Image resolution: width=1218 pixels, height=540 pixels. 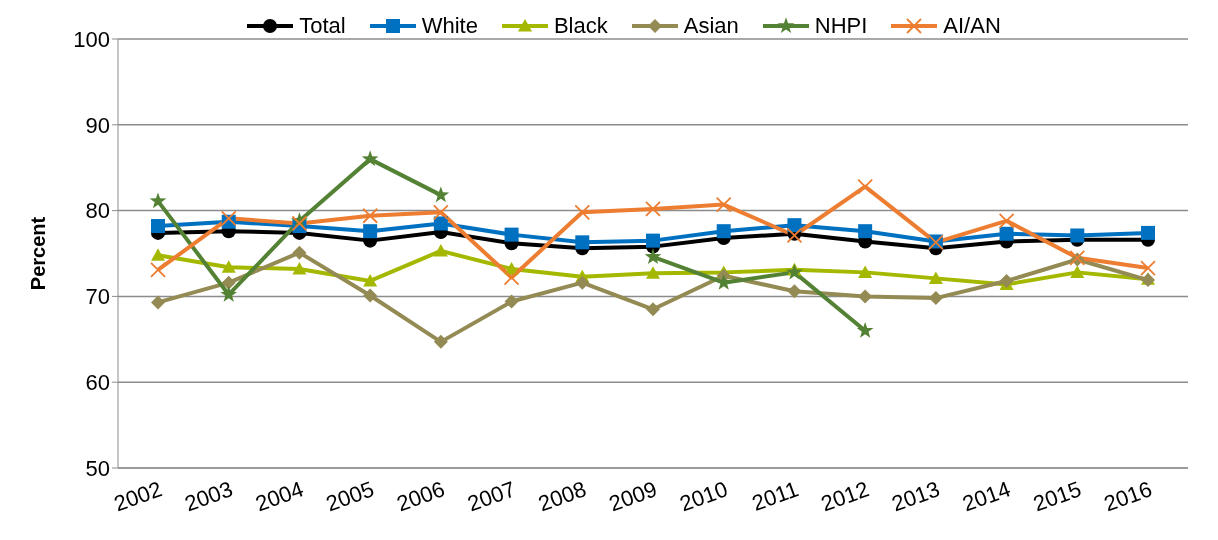 What do you see at coordinates (97, 297) in the screenshot?
I see `y-tick-label: 70` at bounding box center [97, 297].